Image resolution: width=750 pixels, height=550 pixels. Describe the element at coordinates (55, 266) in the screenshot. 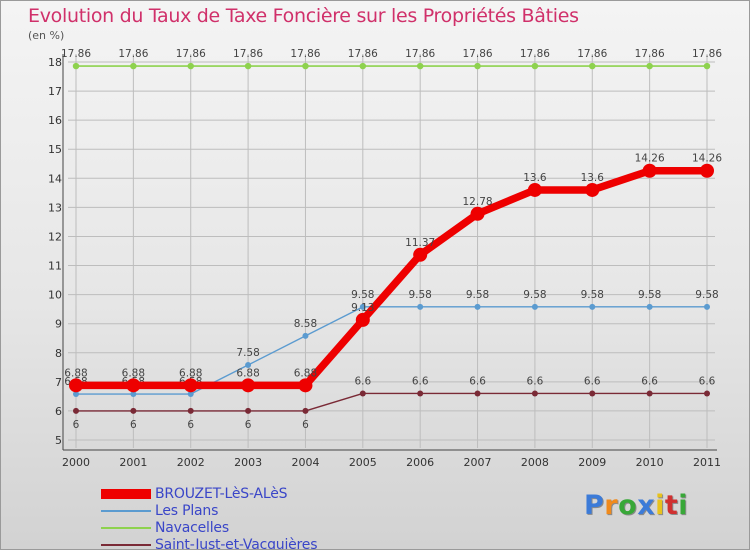

I see `y-tick-label: 11` at that location.